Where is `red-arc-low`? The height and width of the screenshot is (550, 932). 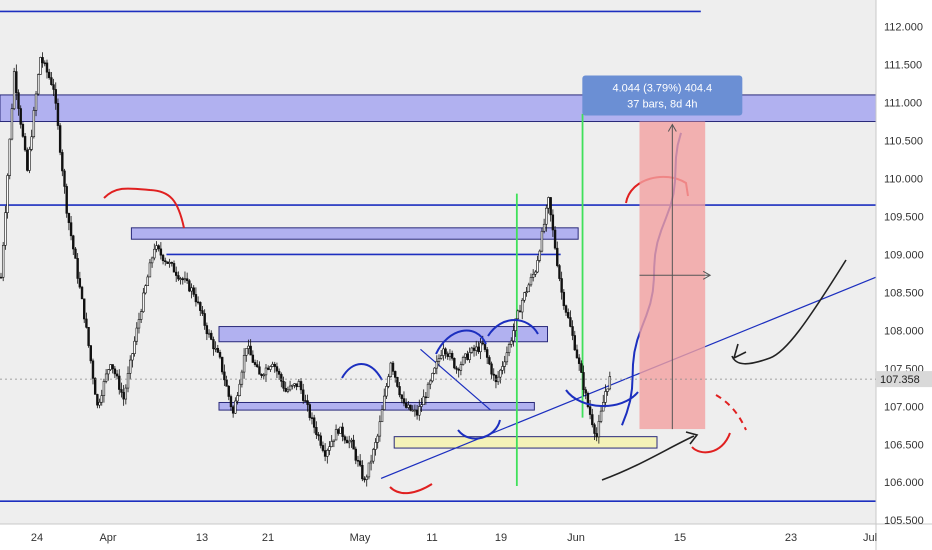 red-arc-low is located at coordinates (711, 443).